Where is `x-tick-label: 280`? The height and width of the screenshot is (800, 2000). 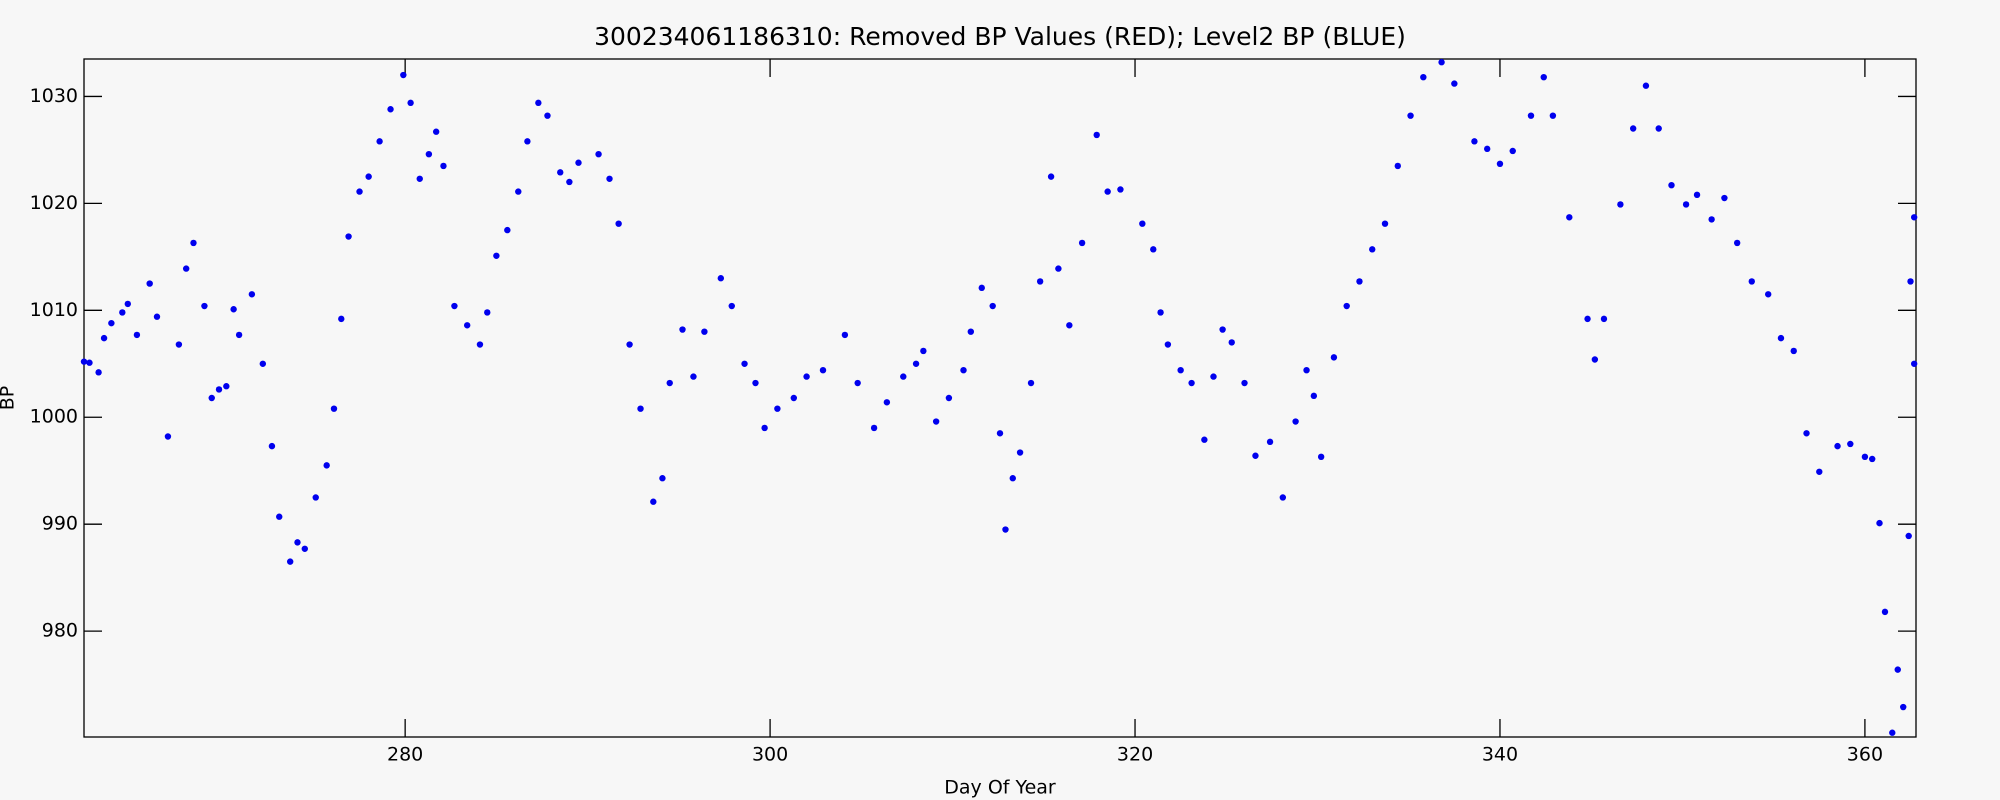 x-tick-label: 280 is located at coordinates (405, 755).